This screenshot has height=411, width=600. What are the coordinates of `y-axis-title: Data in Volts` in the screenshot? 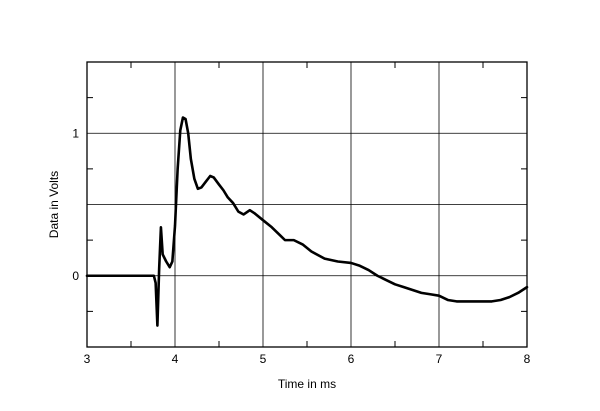 It's located at (54, 204).